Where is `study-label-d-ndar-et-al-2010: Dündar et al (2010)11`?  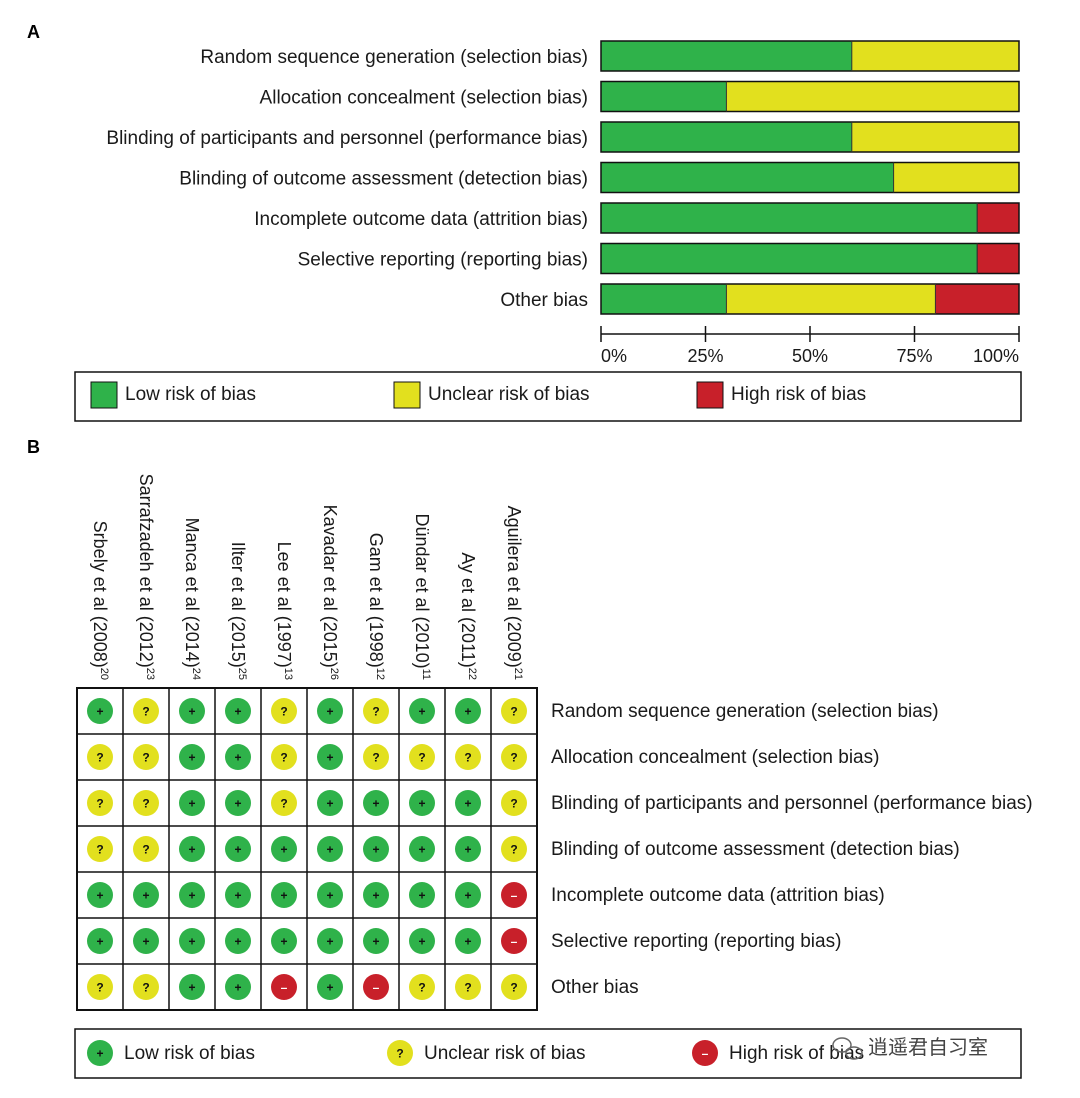 study-label-d-ndar-et-al-2010: Dündar et al (2010)11 is located at coordinates (422, 596).